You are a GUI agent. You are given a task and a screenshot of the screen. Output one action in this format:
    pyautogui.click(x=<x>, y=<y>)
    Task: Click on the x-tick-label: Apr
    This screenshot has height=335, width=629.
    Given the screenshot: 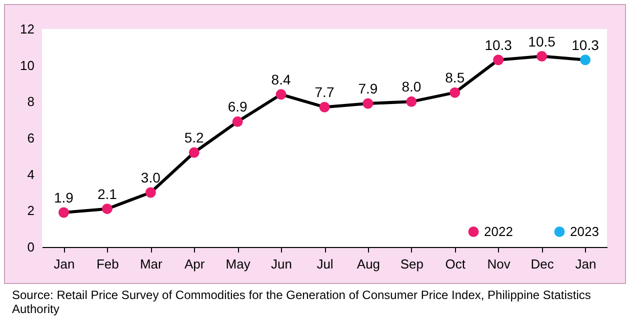 What is the action you would take?
    pyautogui.click(x=195, y=264)
    